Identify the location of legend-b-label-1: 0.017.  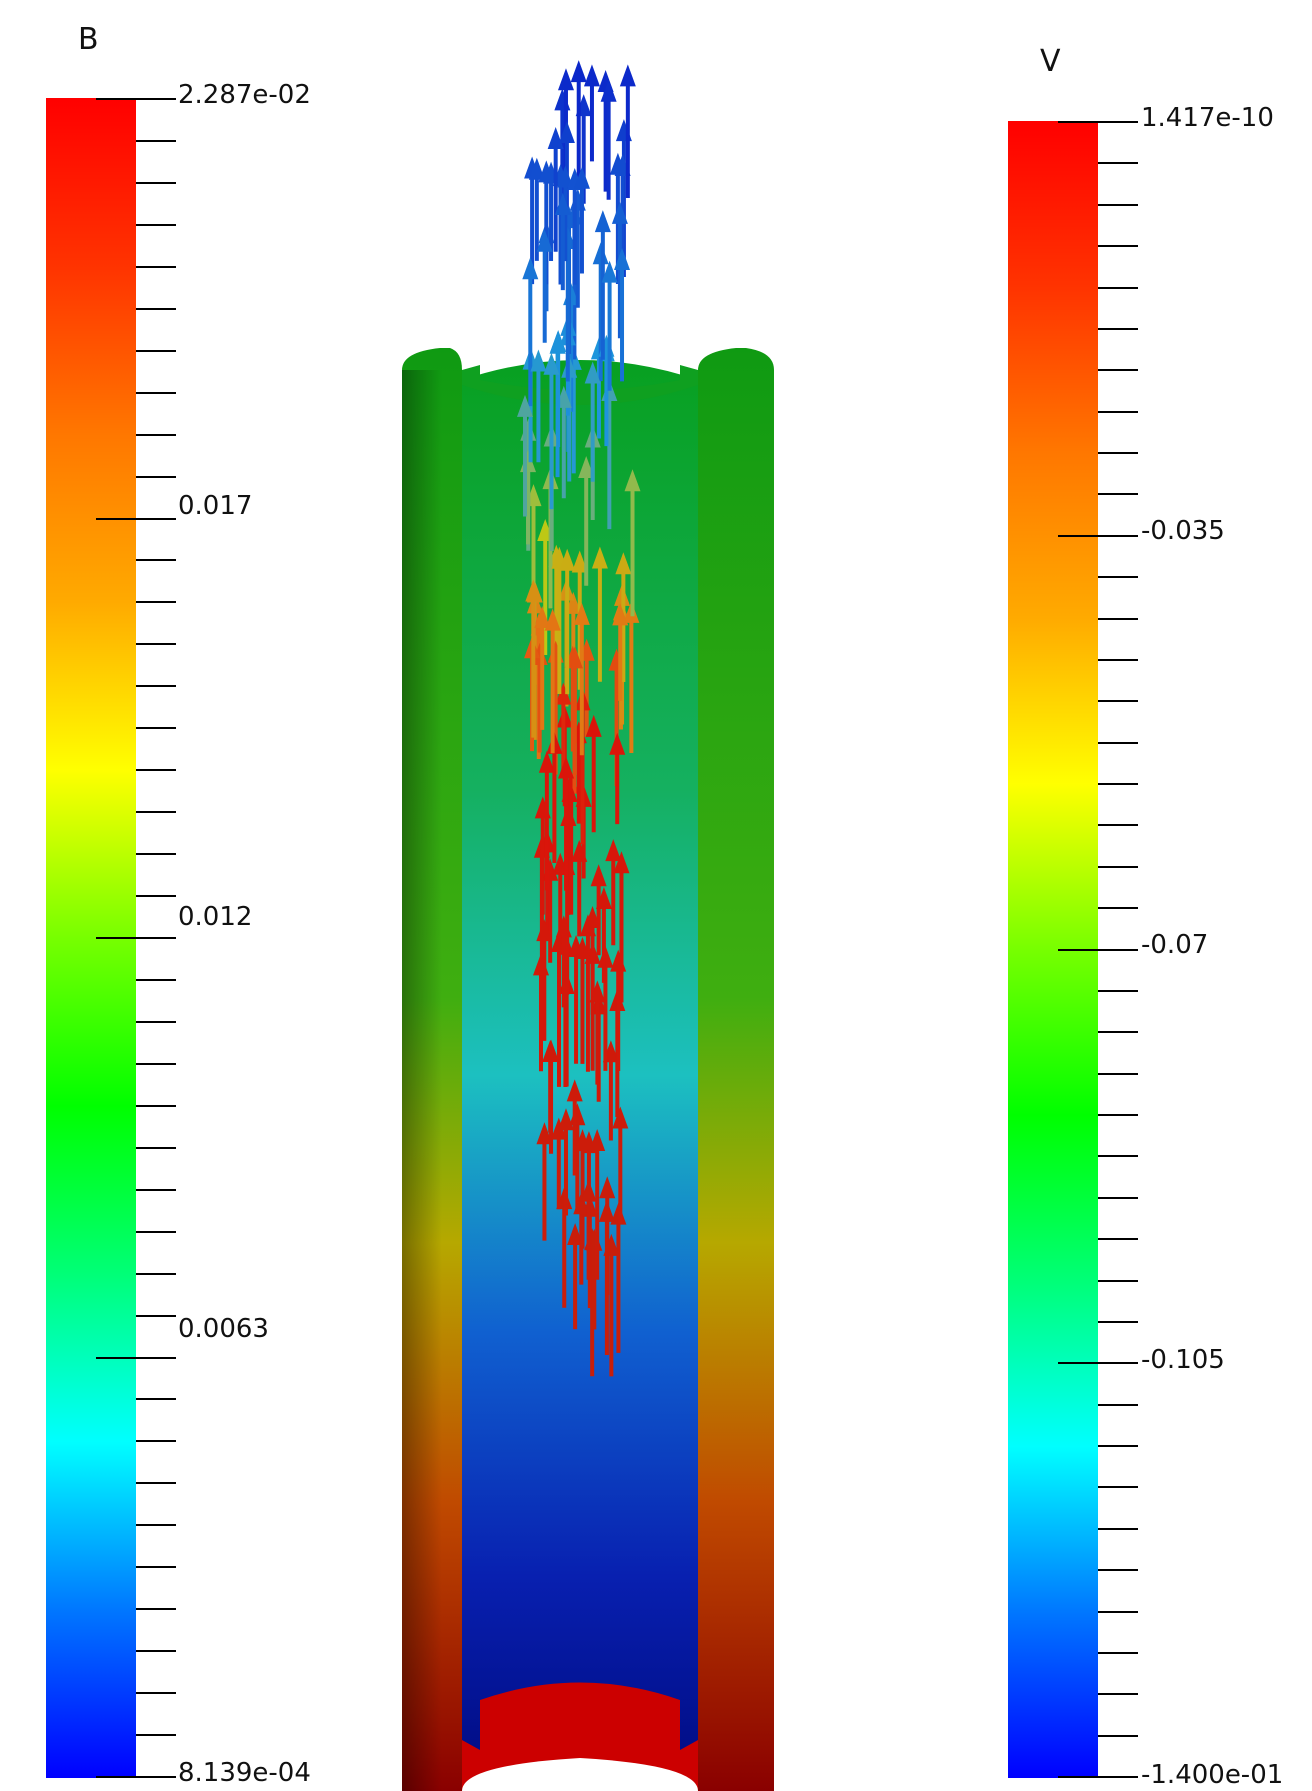
(215, 506).